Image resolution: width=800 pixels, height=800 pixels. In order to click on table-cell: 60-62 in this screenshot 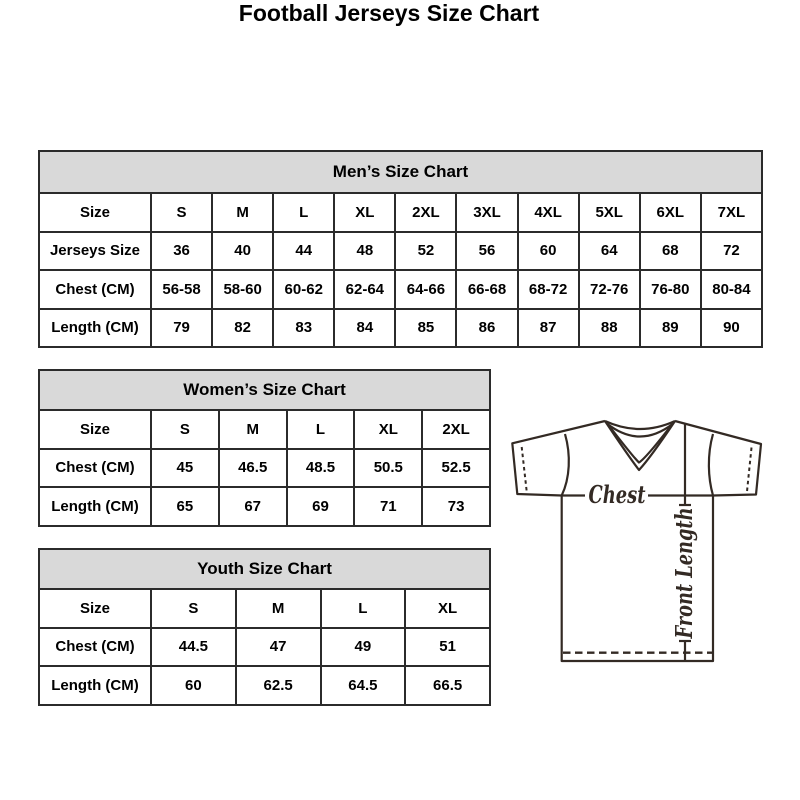, I will do `click(304, 289)`.